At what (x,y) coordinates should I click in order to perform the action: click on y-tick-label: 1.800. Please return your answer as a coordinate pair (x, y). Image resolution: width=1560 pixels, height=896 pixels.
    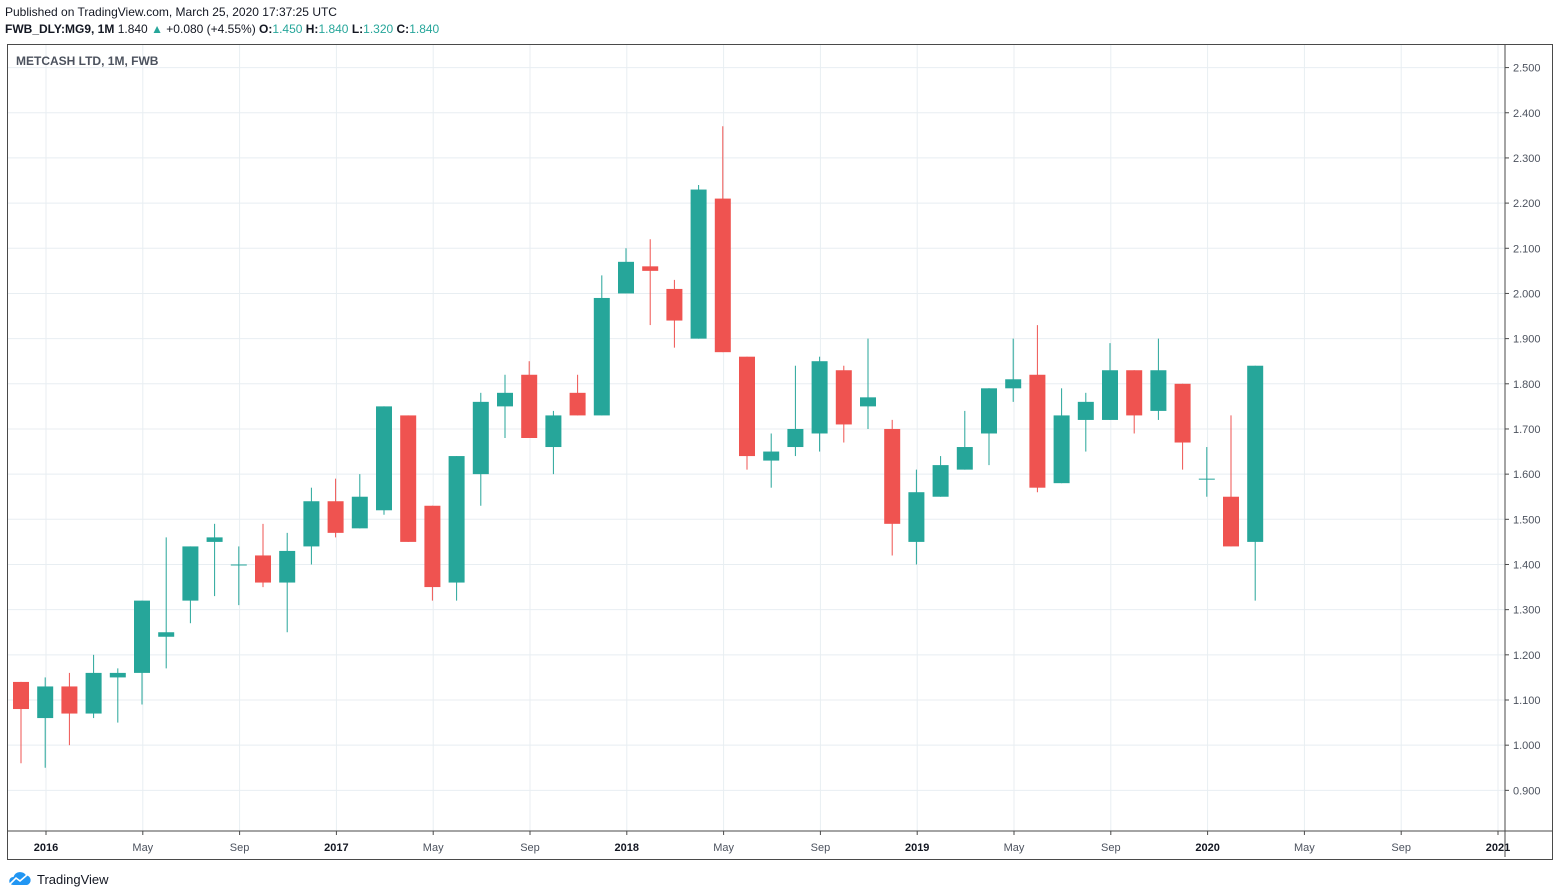
    Looking at the image, I should click on (1527, 385).